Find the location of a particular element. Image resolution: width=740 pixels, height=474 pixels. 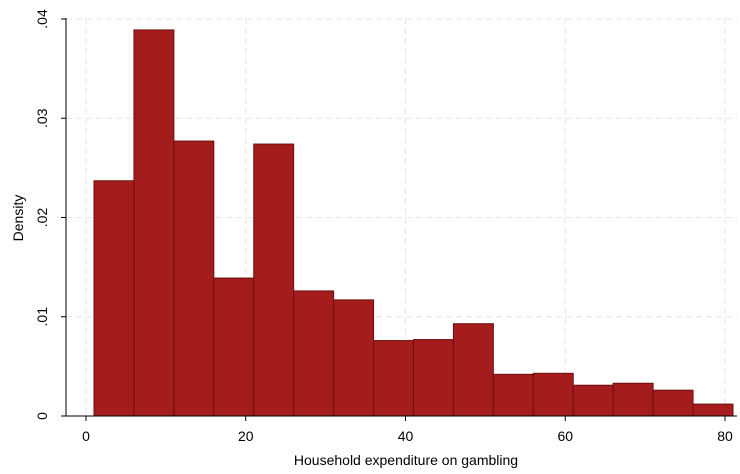

y-tick-label-3: .03 is located at coordinates (42, 118).